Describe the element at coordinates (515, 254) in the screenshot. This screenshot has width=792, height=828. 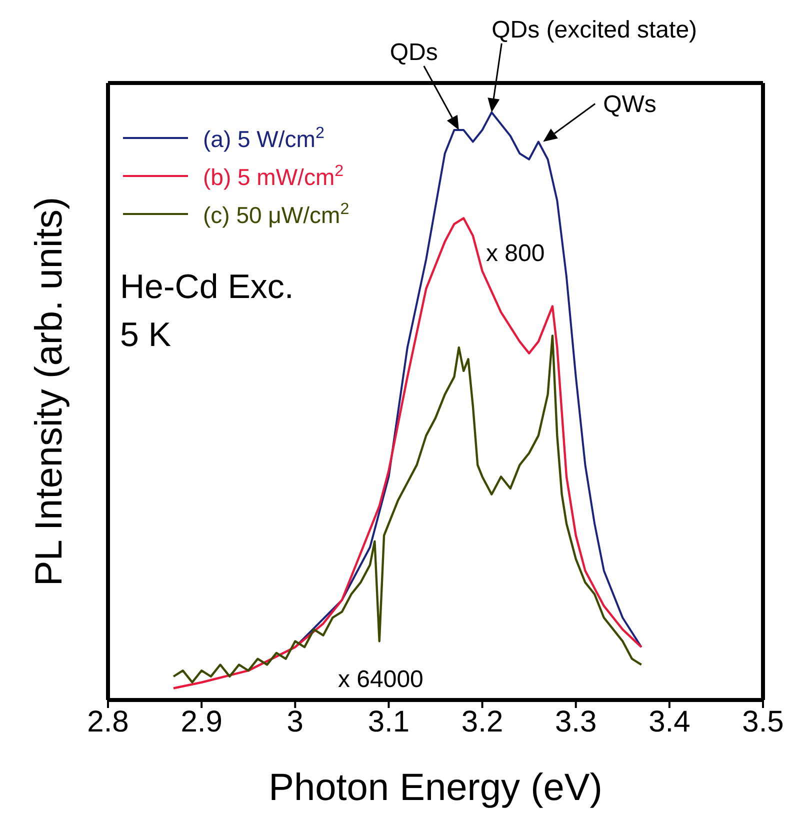
I see `annotation: x 800` at that location.